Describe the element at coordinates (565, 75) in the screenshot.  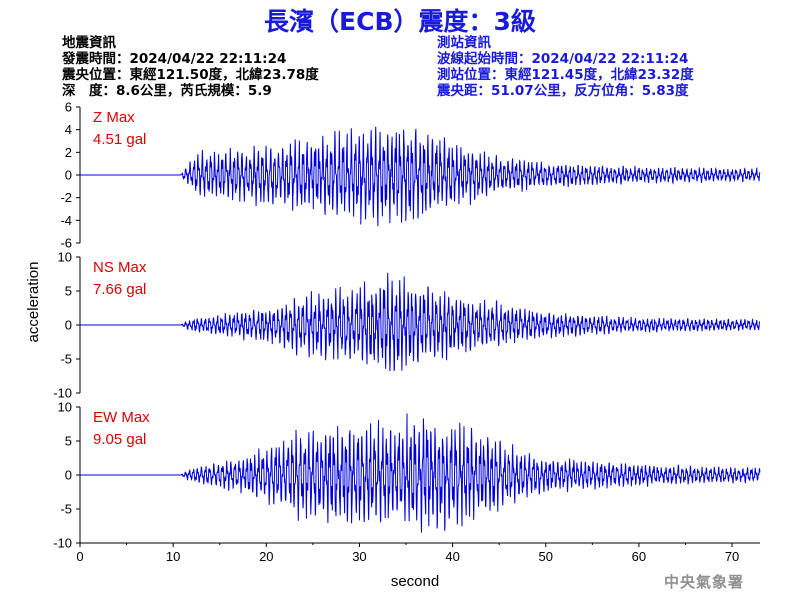
I see `station-location: 測站位置：東經121.45度，北緯23.32度` at that location.